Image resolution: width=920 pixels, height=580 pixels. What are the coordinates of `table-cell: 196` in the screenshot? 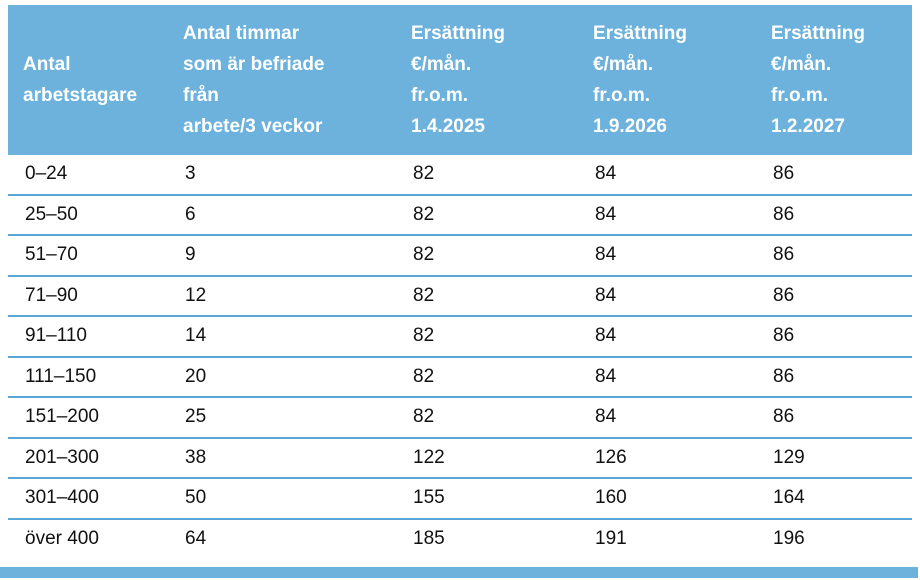 It's located at (789, 538).